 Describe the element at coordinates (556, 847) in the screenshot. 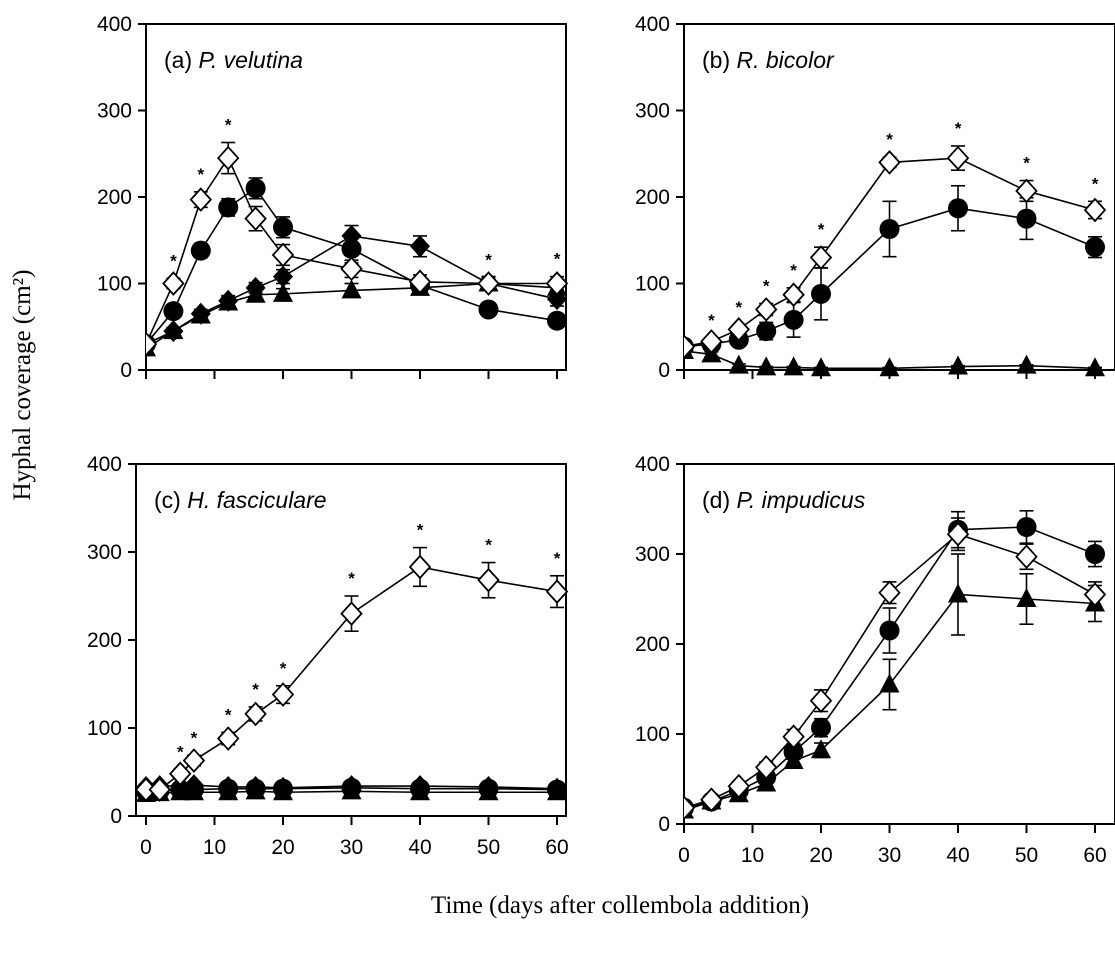

I see `x-tick-label: 60` at that location.